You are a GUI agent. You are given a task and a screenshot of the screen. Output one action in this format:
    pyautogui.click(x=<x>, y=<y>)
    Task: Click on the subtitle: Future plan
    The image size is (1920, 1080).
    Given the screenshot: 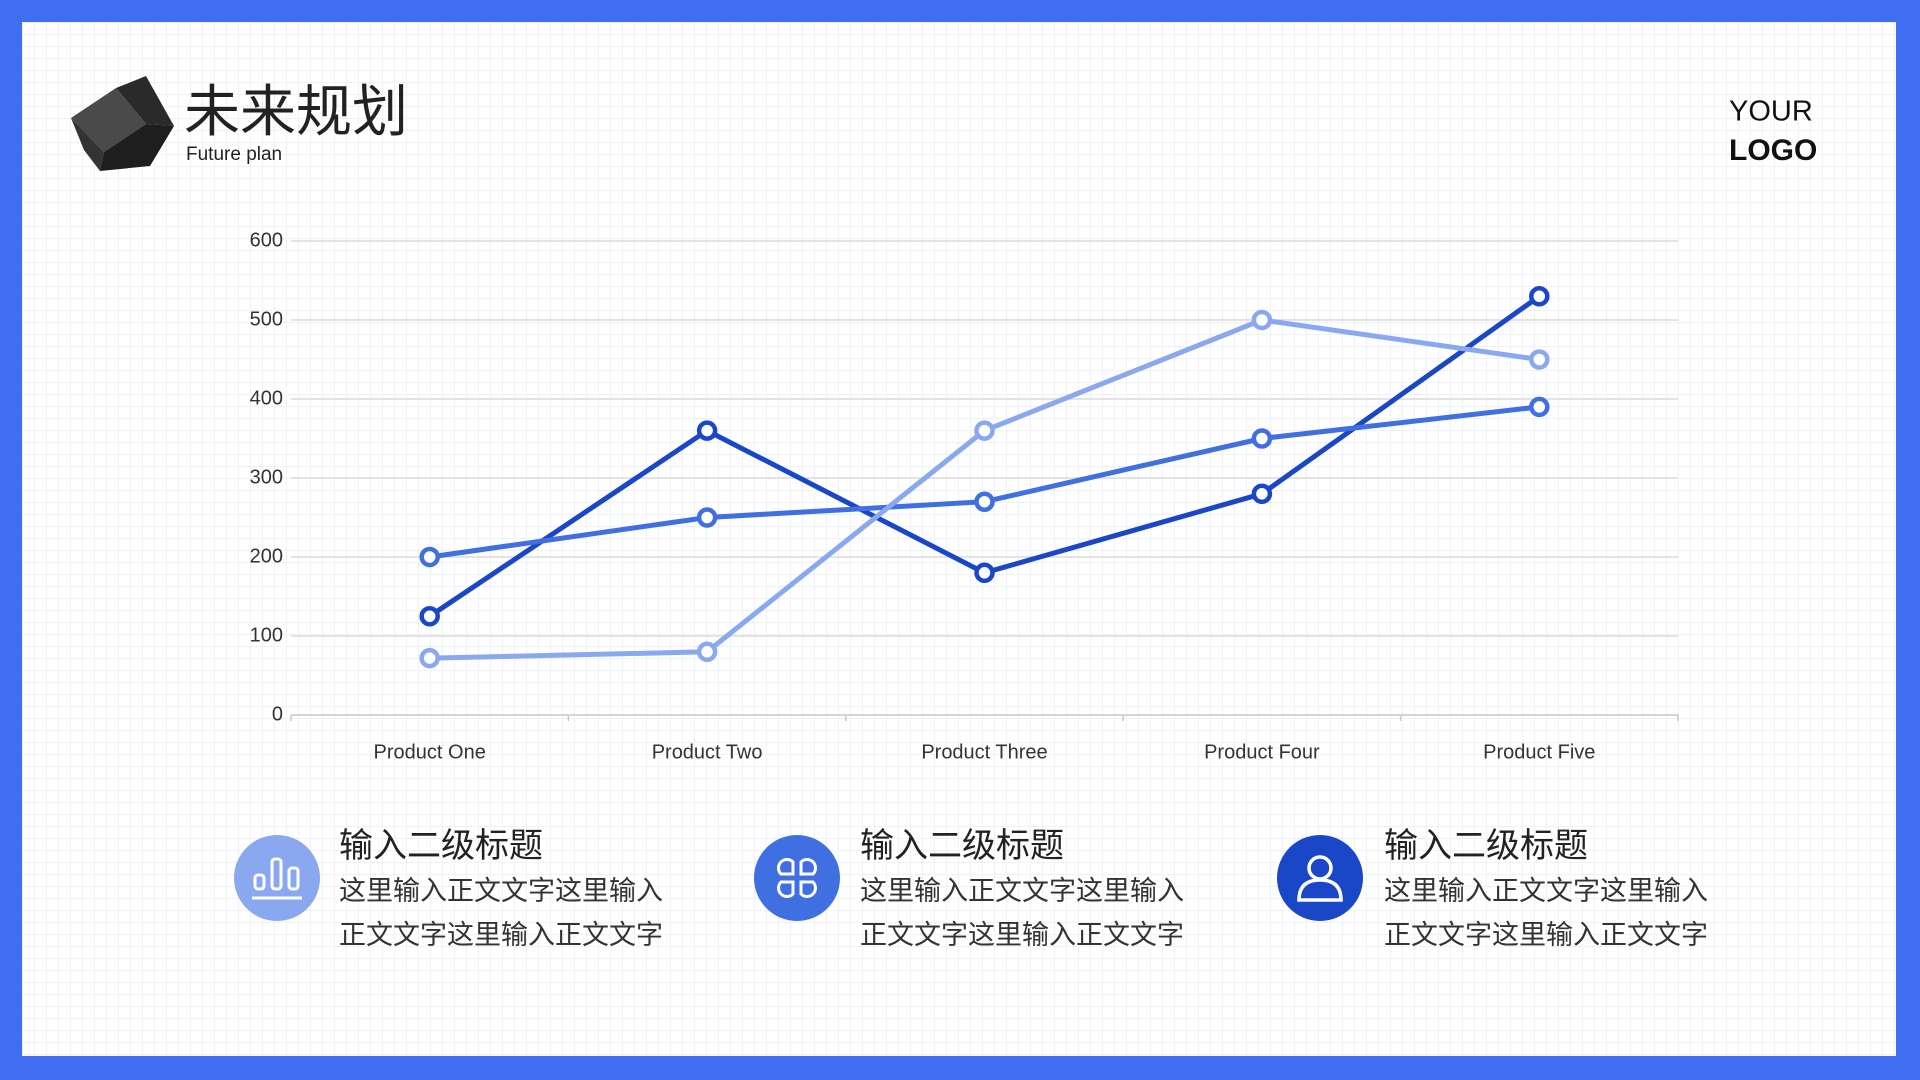 What is the action you would take?
    pyautogui.click(x=234, y=154)
    